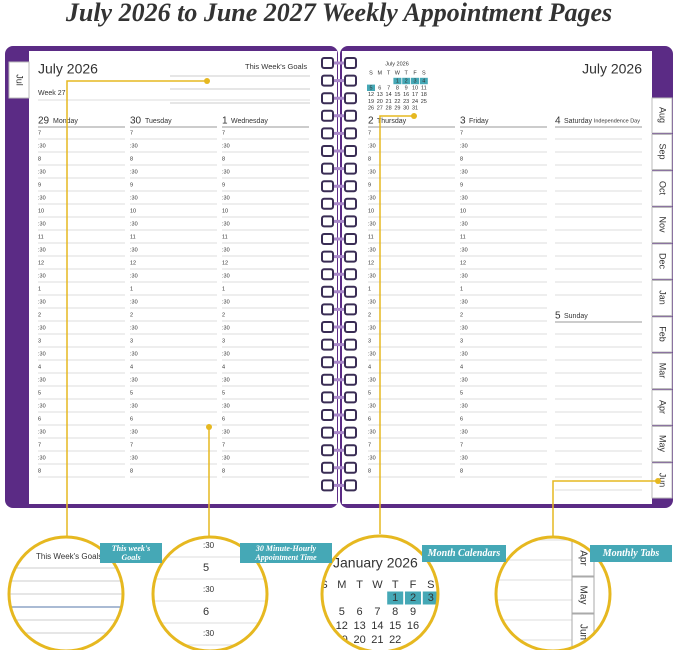 The height and width of the screenshot is (650, 679). I want to click on zoom-cal-day: 22, so click(395, 640).